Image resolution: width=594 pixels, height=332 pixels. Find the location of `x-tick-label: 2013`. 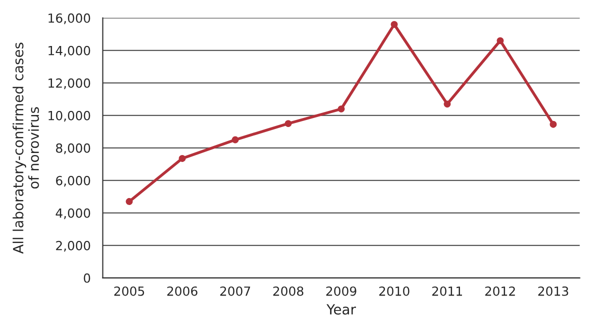

x-tick-label: 2013 is located at coordinates (553, 291).